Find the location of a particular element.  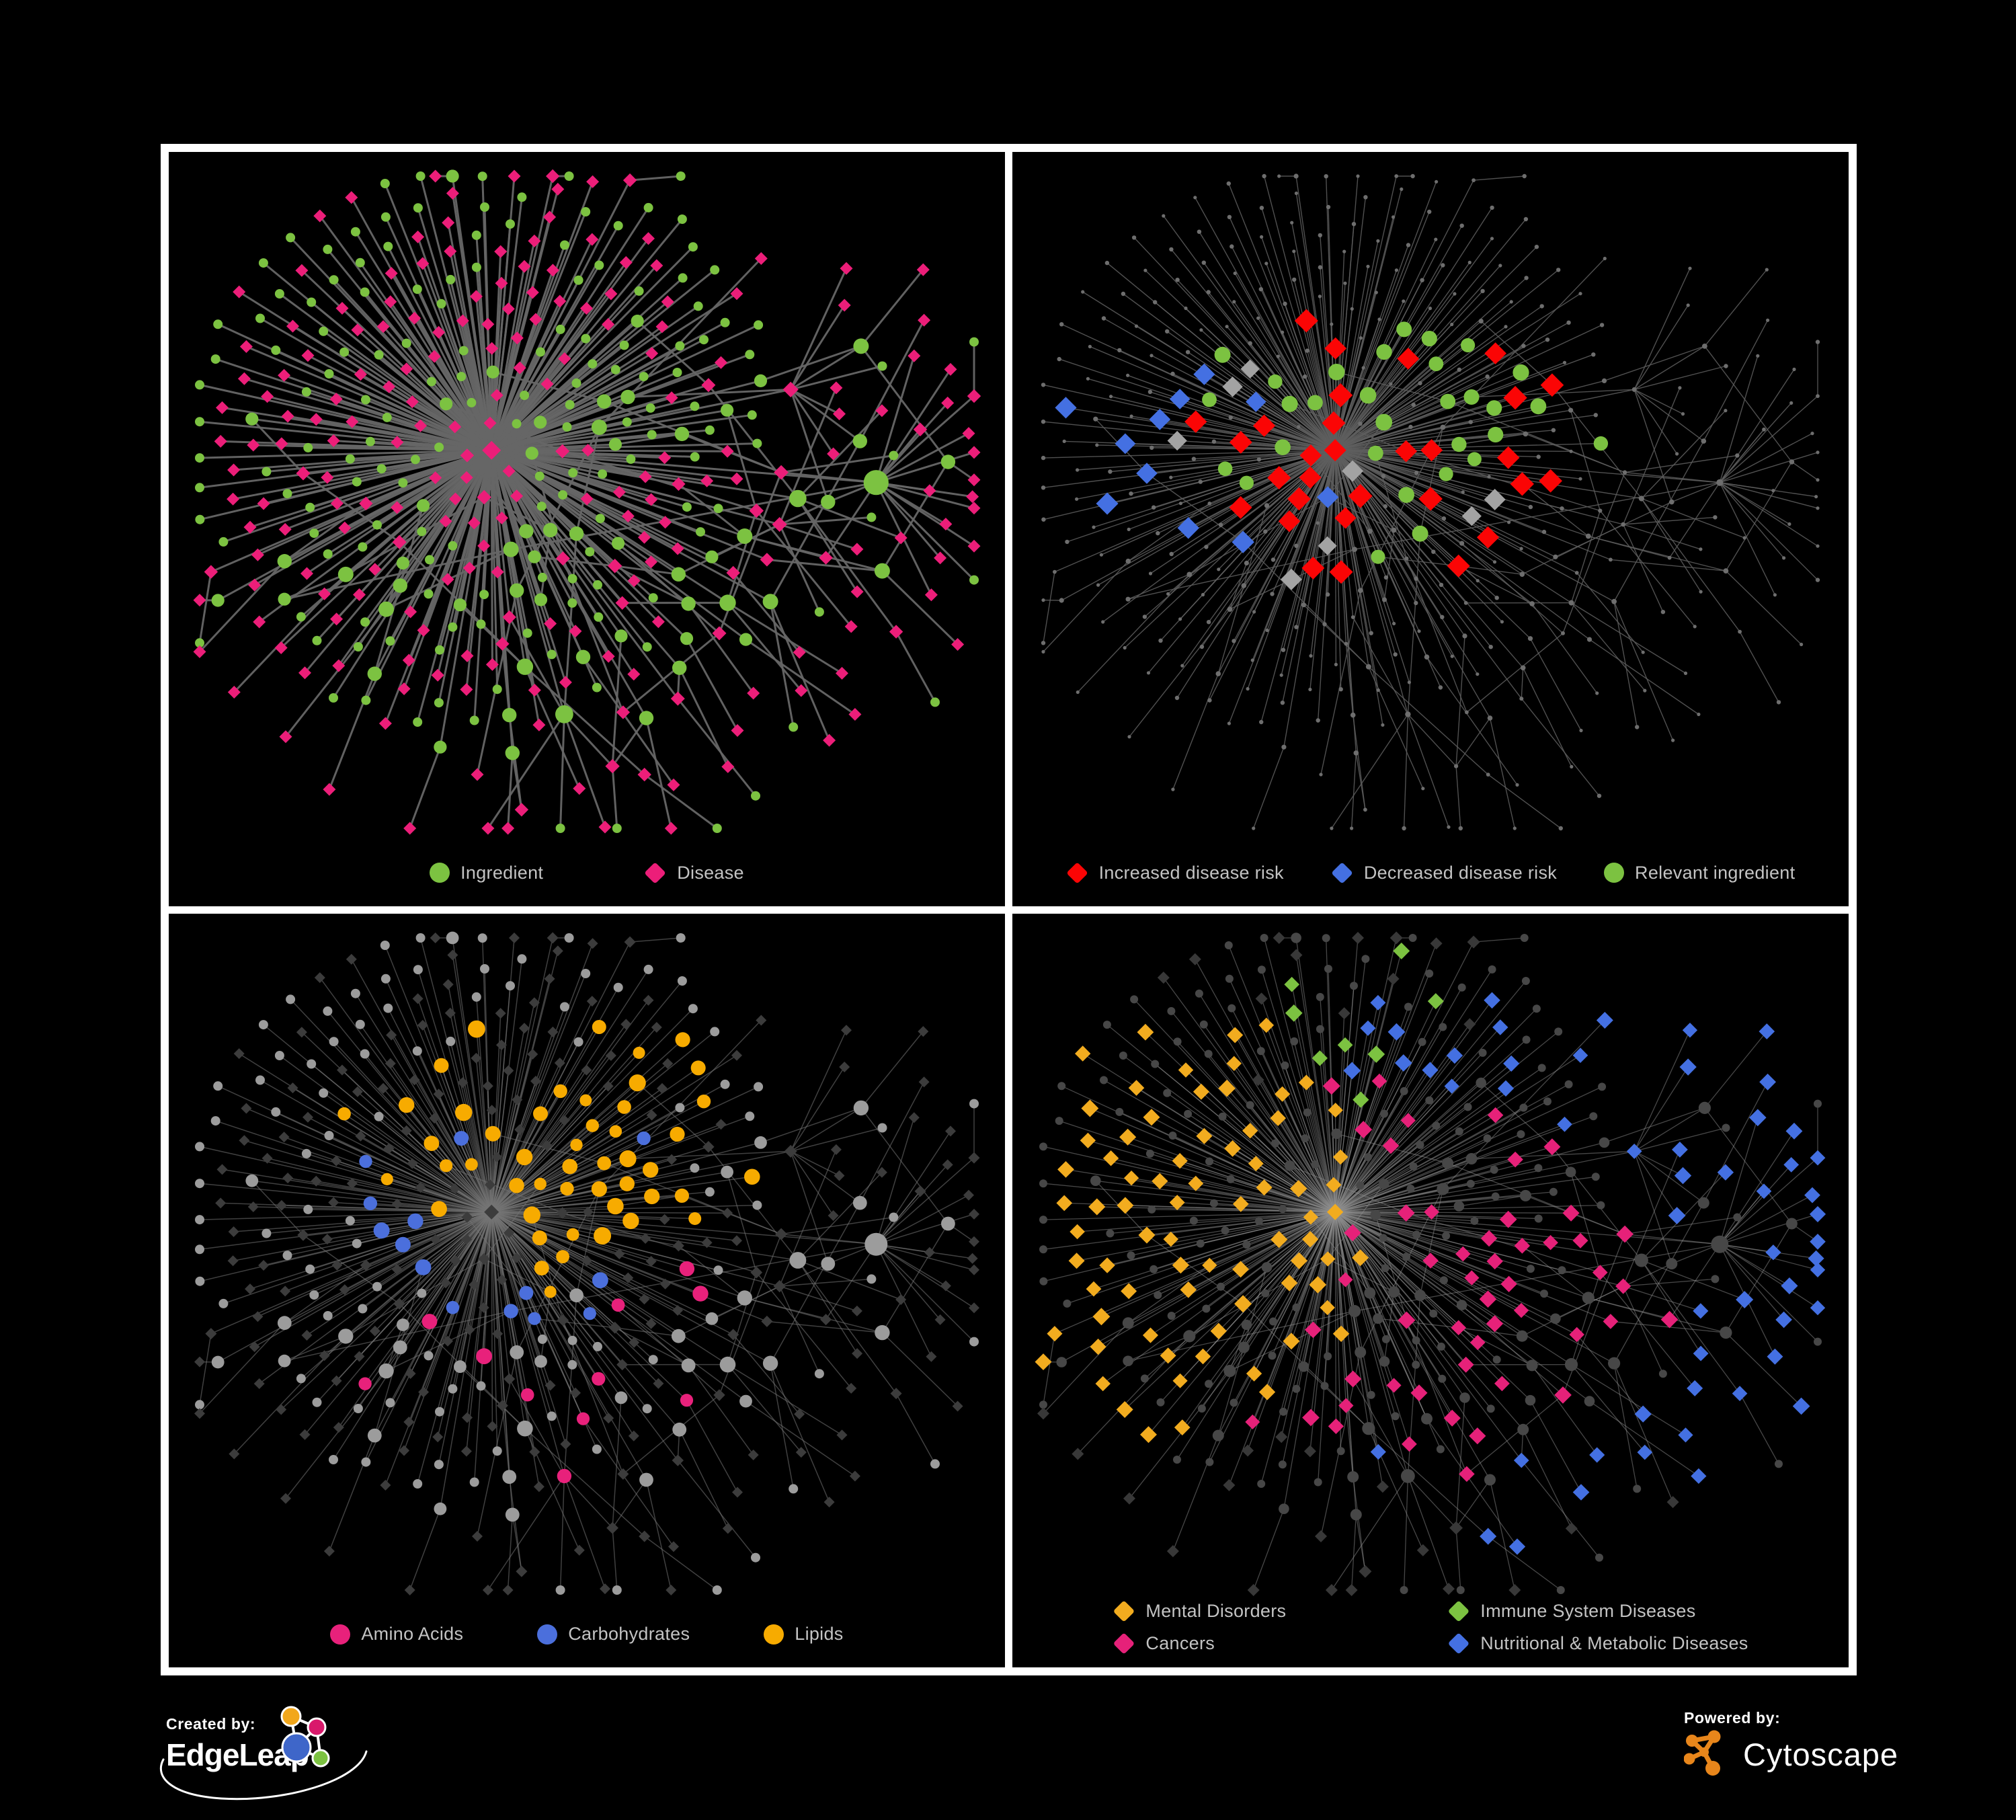

edgeleap-logo-icon is located at coordinates (305, 1737).